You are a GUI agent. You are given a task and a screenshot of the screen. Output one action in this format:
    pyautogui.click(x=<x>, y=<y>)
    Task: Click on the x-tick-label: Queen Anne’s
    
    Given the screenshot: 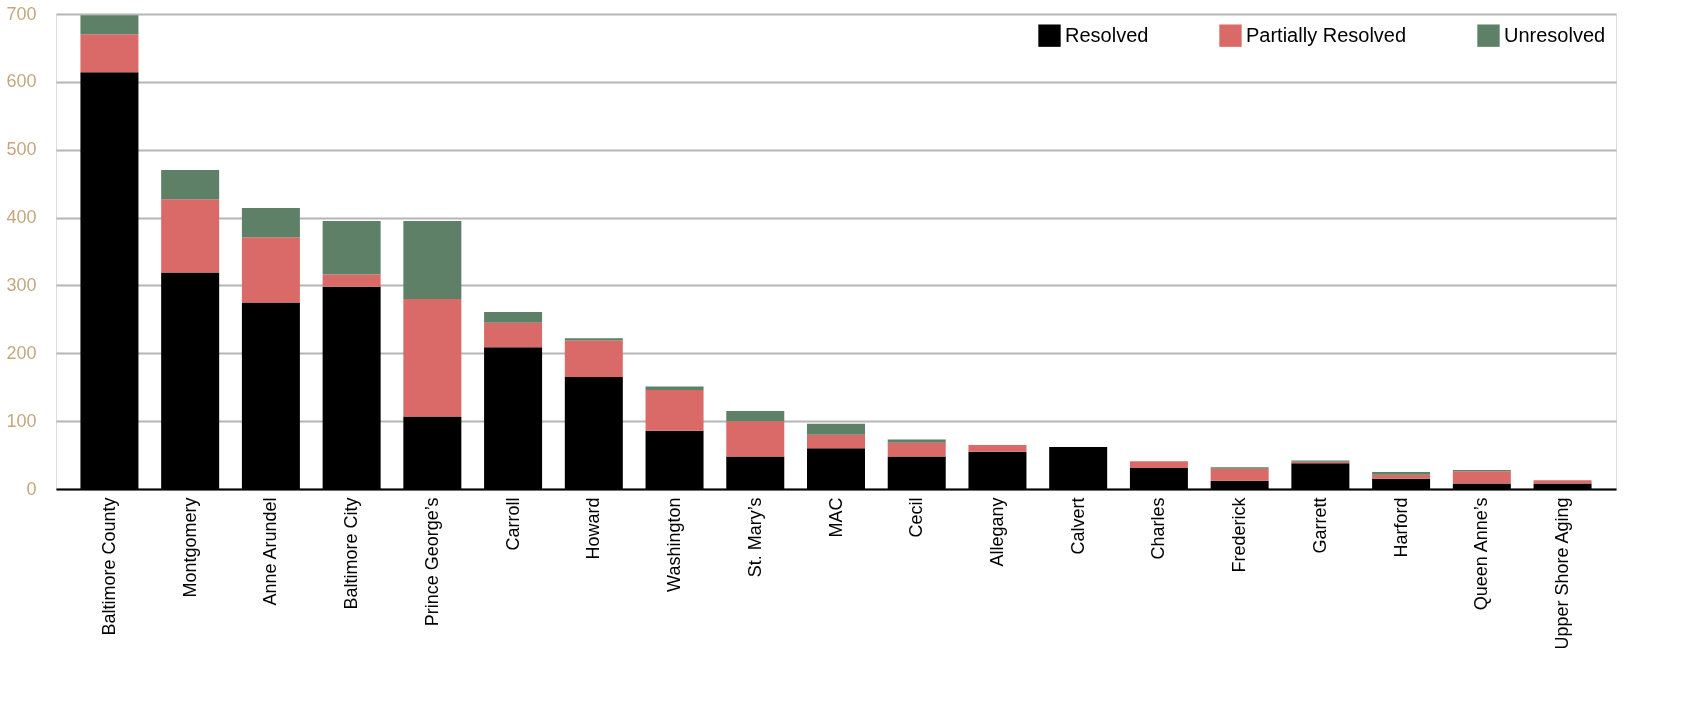 What is the action you would take?
    pyautogui.click(x=1481, y=554)
    